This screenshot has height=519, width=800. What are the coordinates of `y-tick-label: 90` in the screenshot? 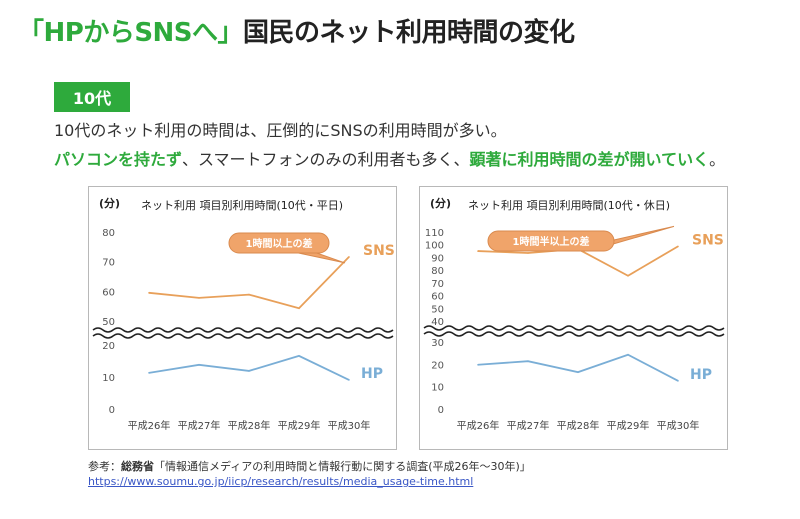 It's located at (437, 258).